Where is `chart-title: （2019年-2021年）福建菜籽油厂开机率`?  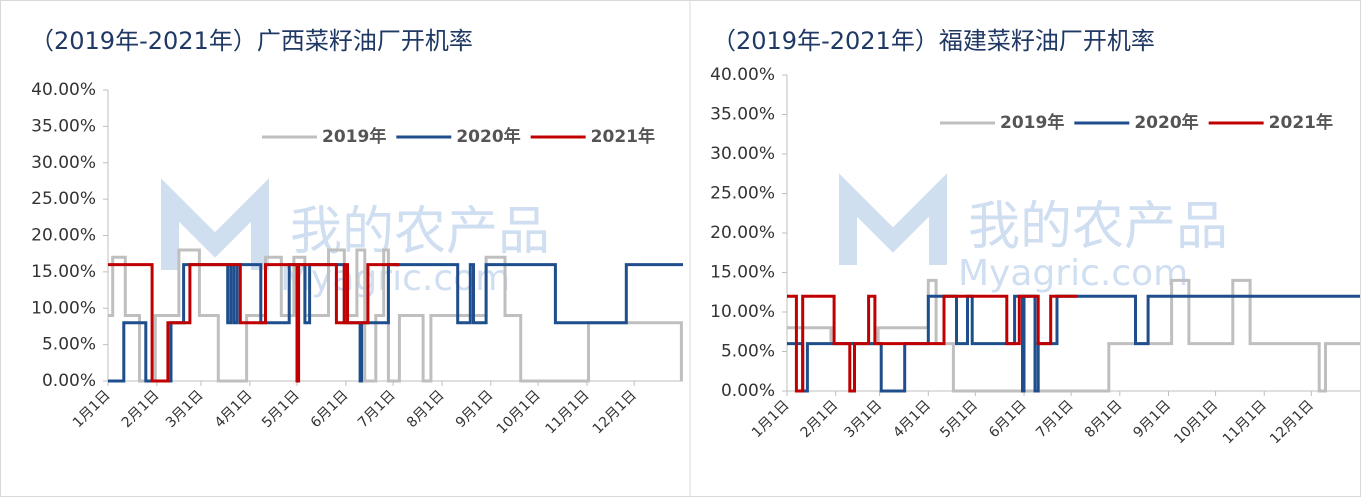
chart-title: （2019年-2021年）福建菜籽油厂开机率 is located at coordinates (933, 41).